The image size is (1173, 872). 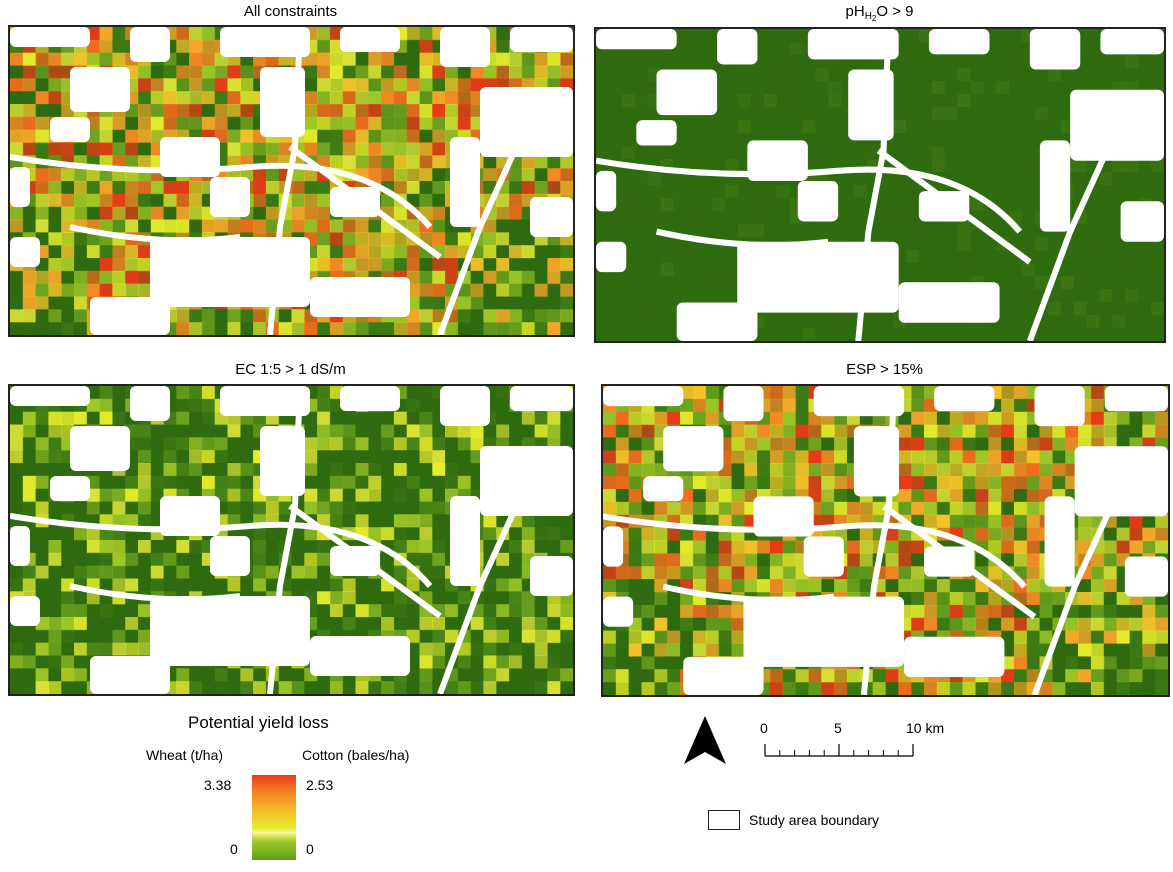 What do you see at coordinates (925, 728) in the screenshot?
I see `scale-label-10: 10 km` at bounding box center [925, 728].